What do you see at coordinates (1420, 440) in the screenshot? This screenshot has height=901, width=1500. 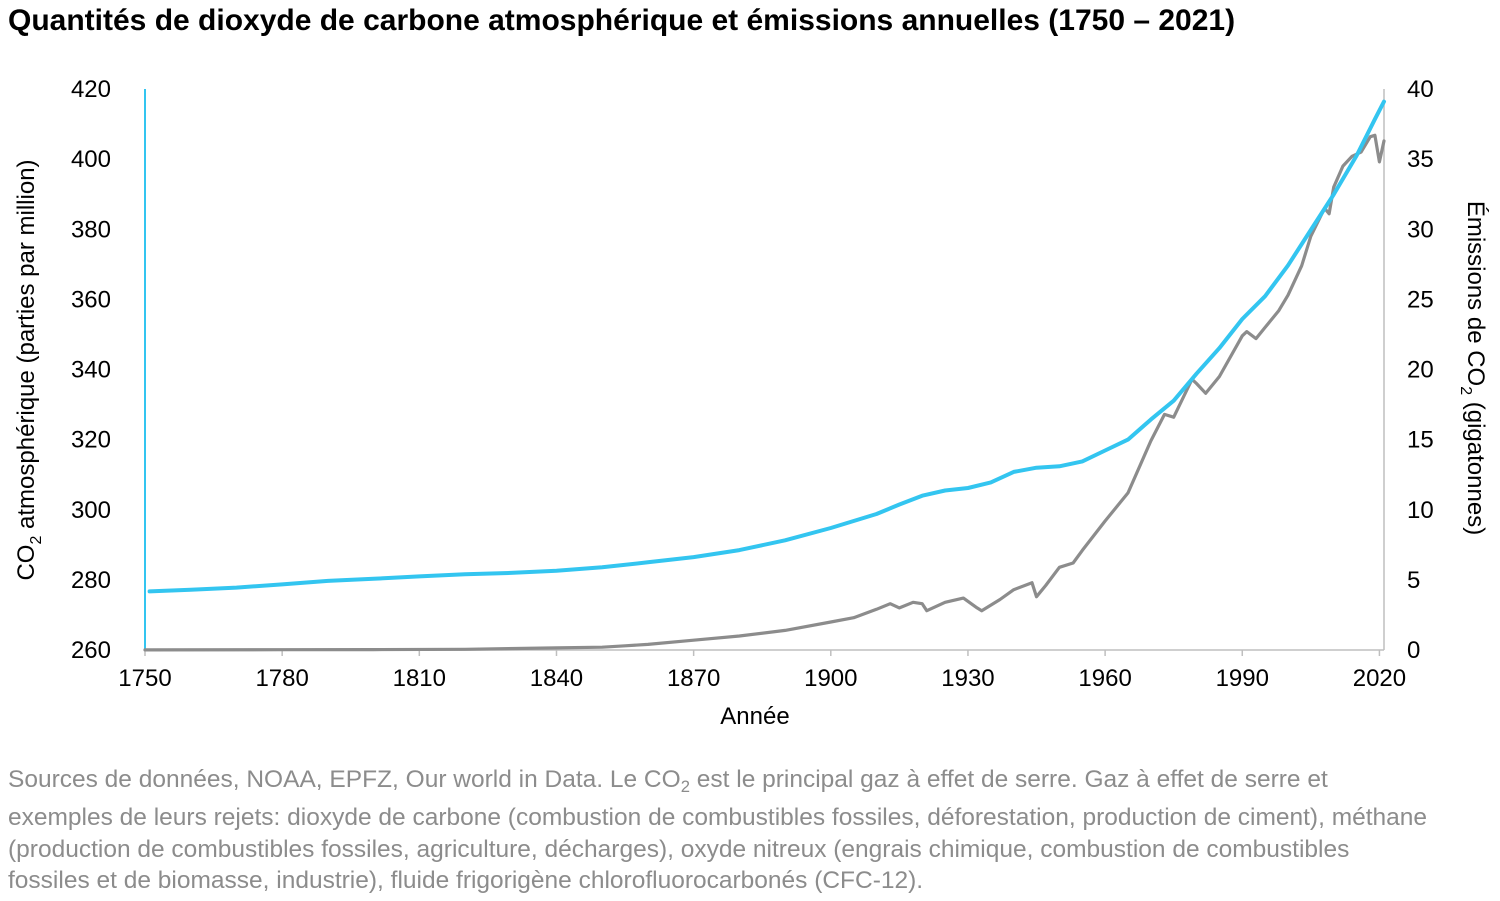 I see `y-right-tick-label: 15` at bounding box center [1420, 440].